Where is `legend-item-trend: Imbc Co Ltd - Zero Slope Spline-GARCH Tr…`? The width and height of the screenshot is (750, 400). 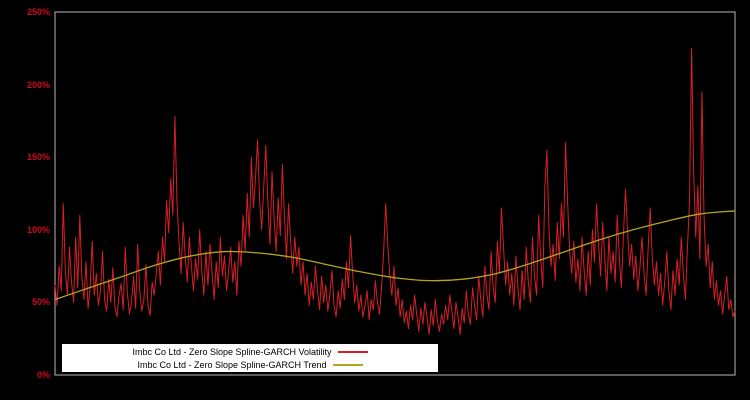
legend-item-trend: Imbc Co Ltd - Zero Slope Spline-GARCH Tr… is located at coordinates (250, 364).